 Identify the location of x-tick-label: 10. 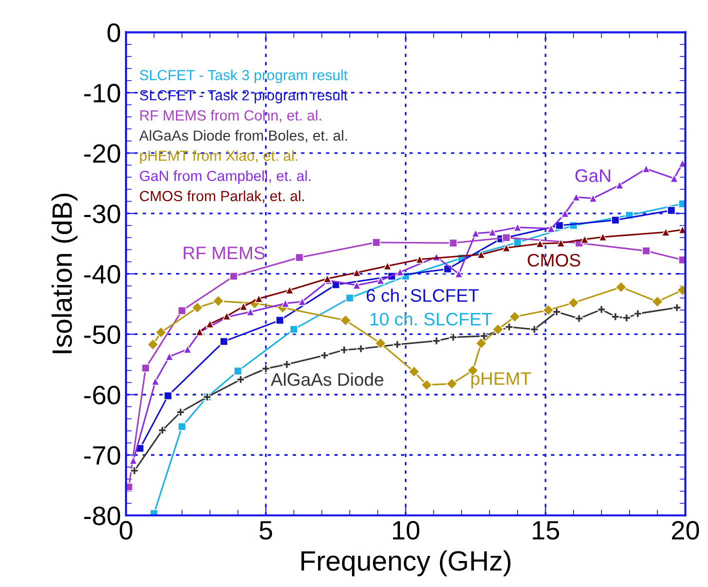
(406, 530).